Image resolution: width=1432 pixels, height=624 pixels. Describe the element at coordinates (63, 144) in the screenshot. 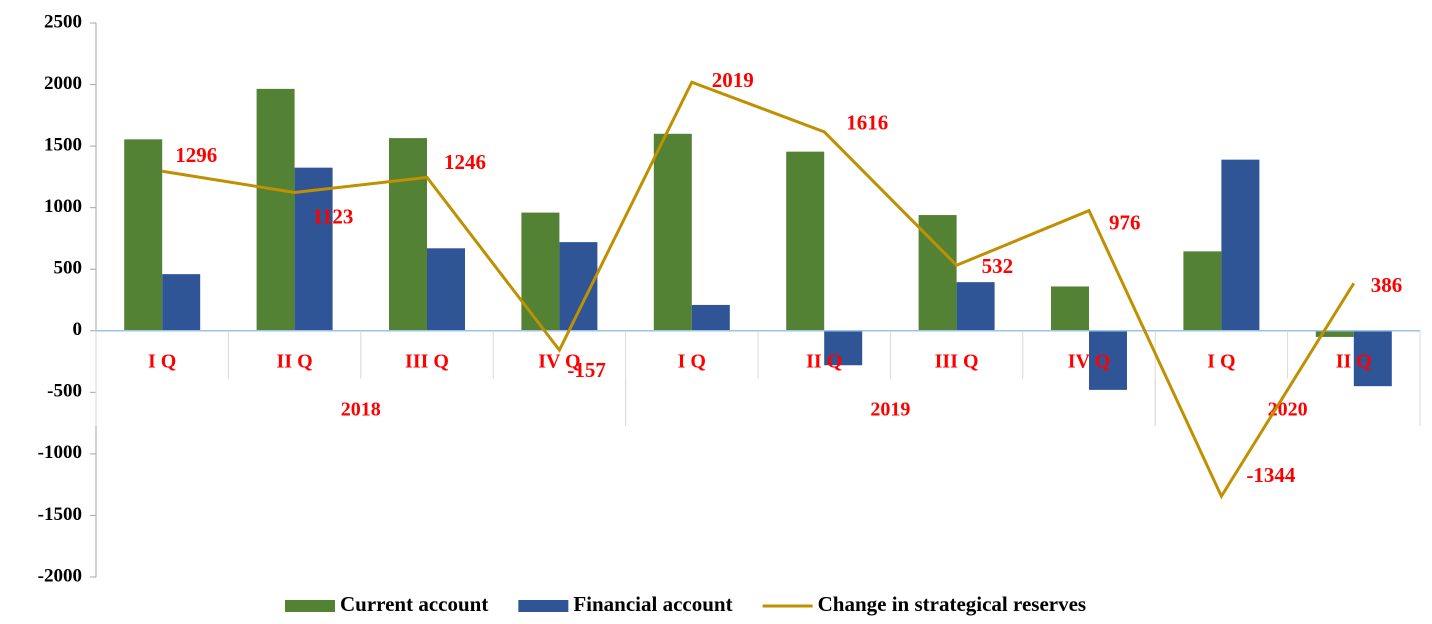

I see `y-tick-label: 1500` at that location.